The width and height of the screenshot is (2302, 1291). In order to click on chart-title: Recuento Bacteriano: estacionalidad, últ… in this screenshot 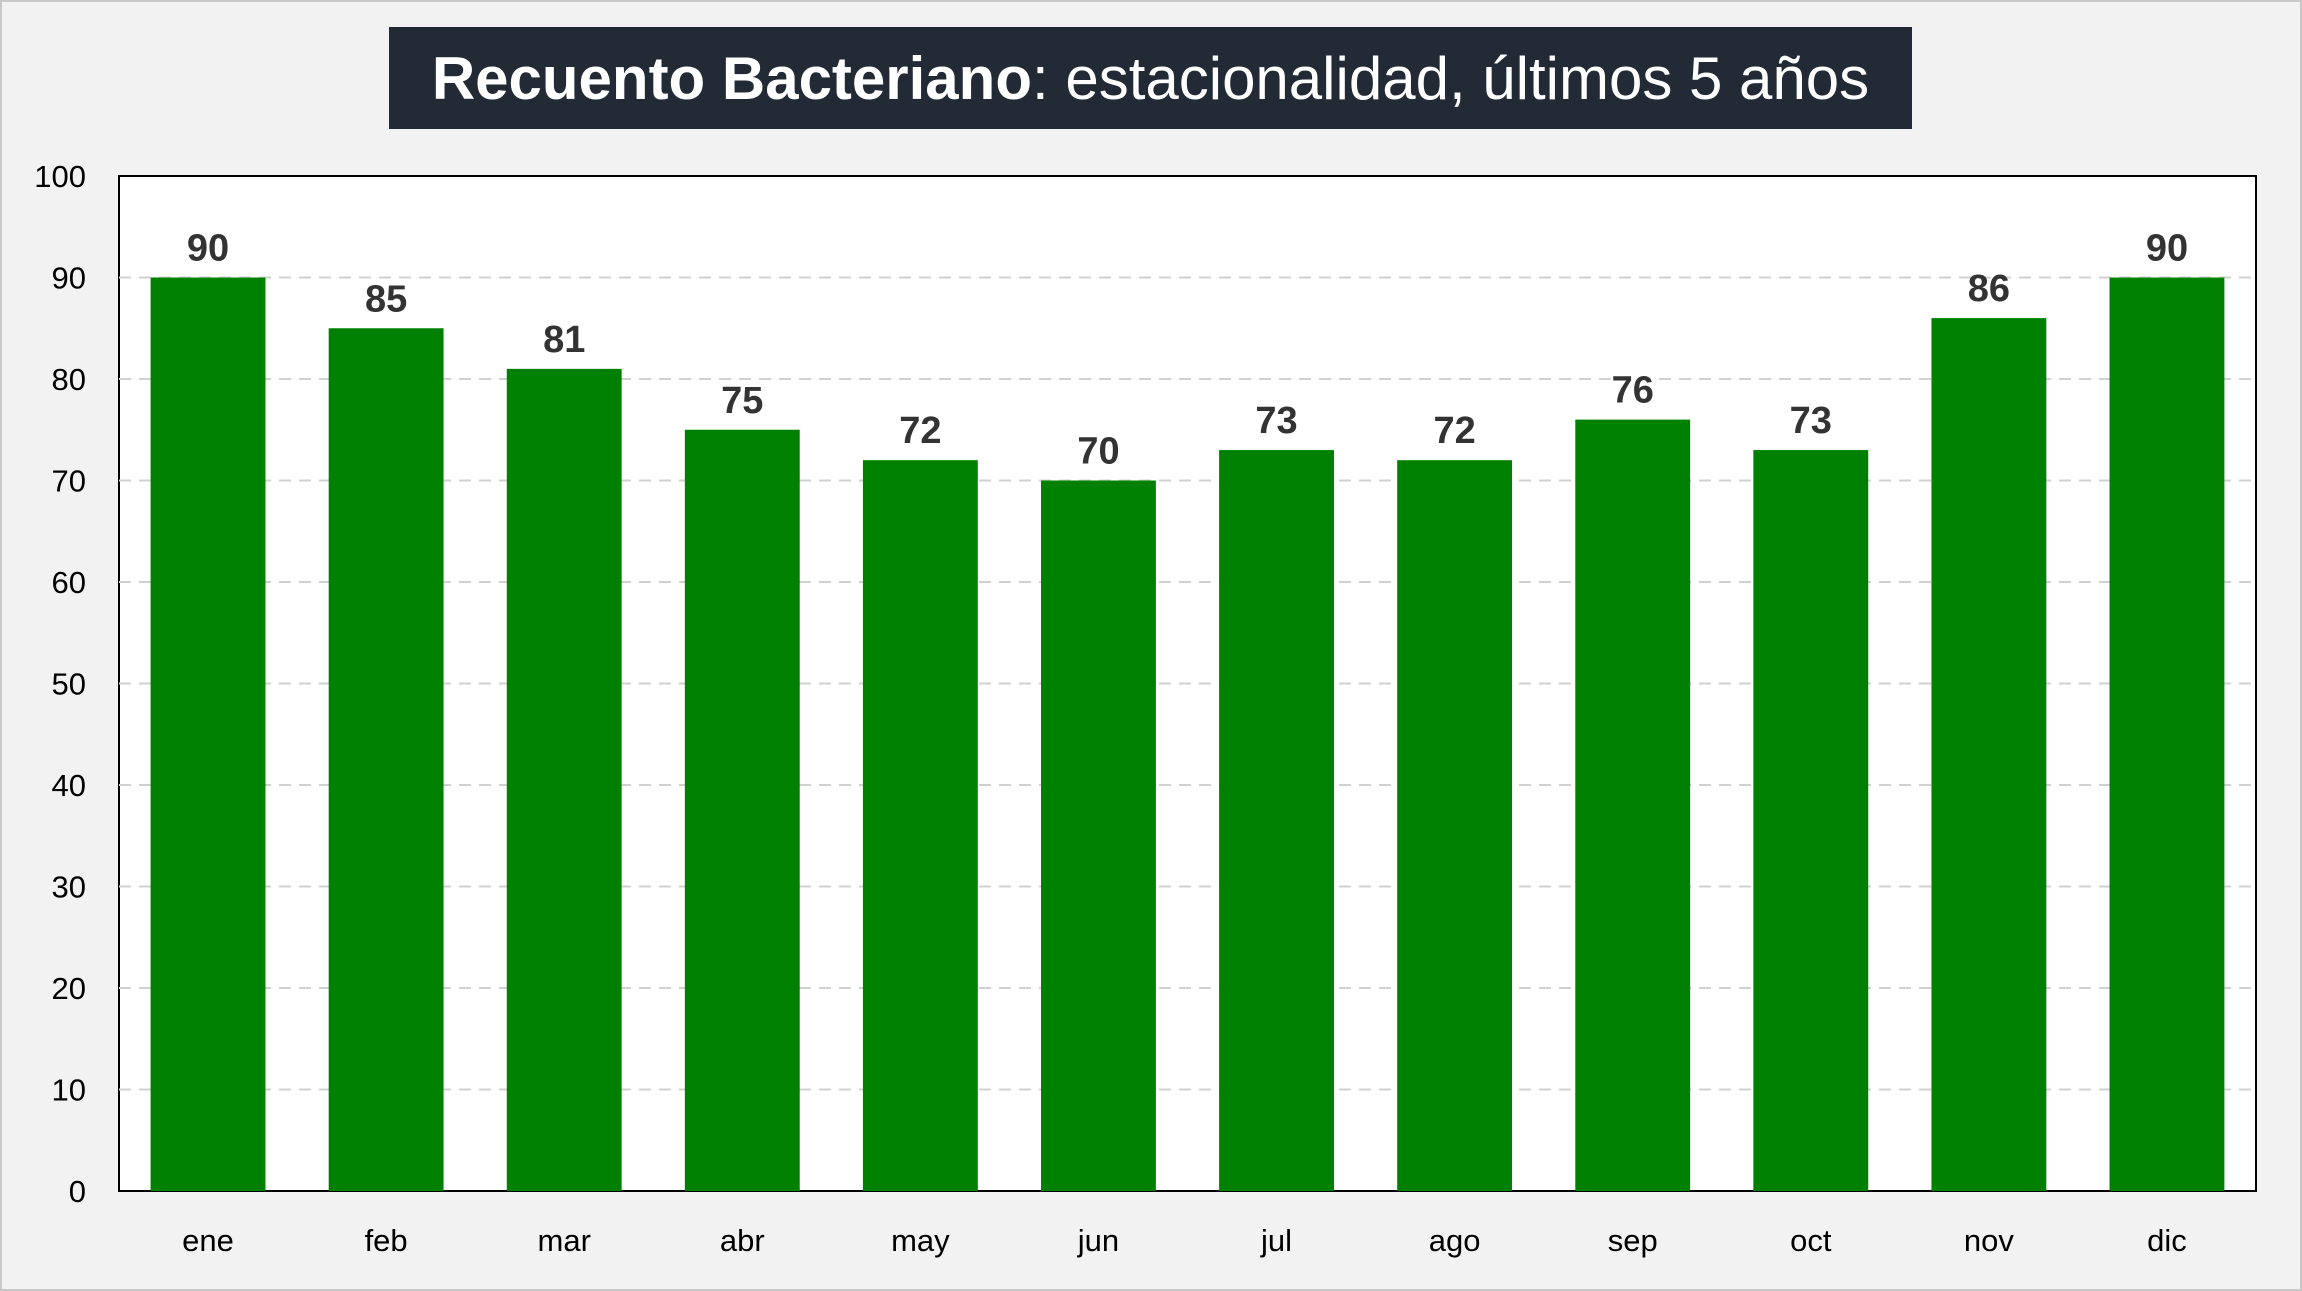, I will do `click(1150, 78)`.